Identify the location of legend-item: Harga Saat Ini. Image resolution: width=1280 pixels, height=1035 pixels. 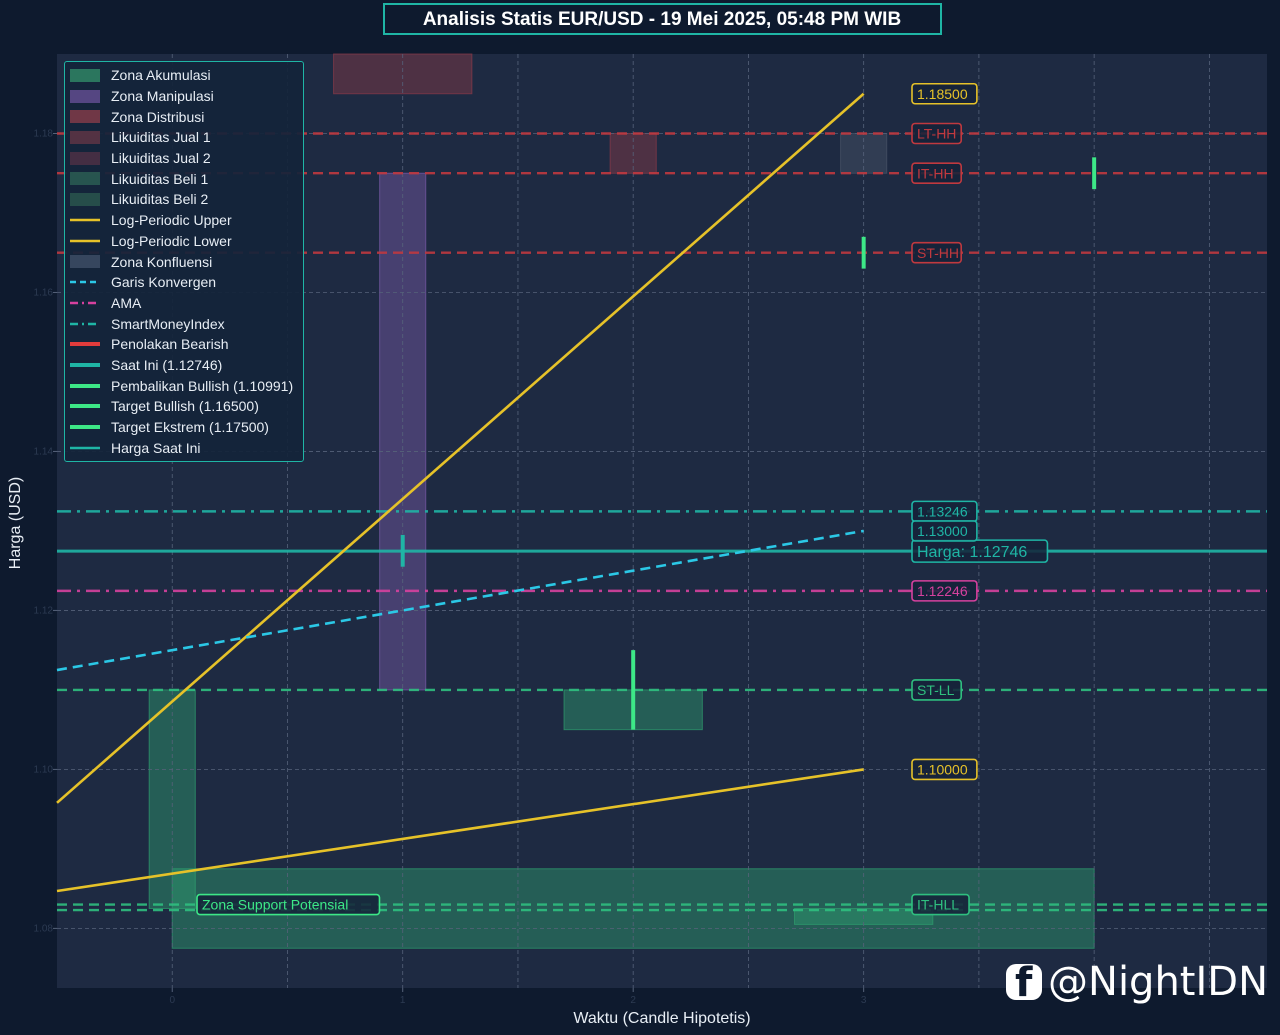
(184, 447).